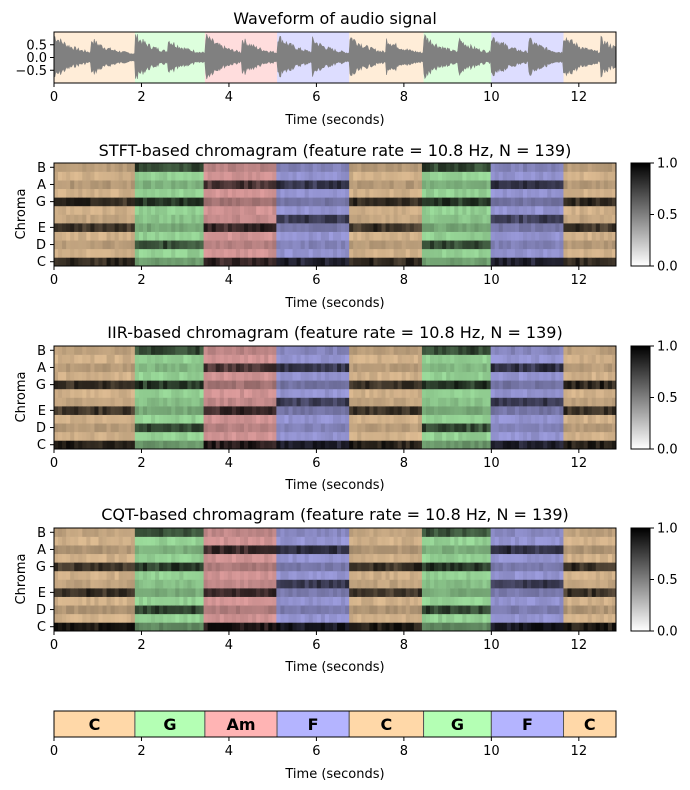 The width and height of the screenshot is (690, 790). Describe the element at coordinates (41, 202) in the screenshot. I see `stft-ytick-label: G` at that location.